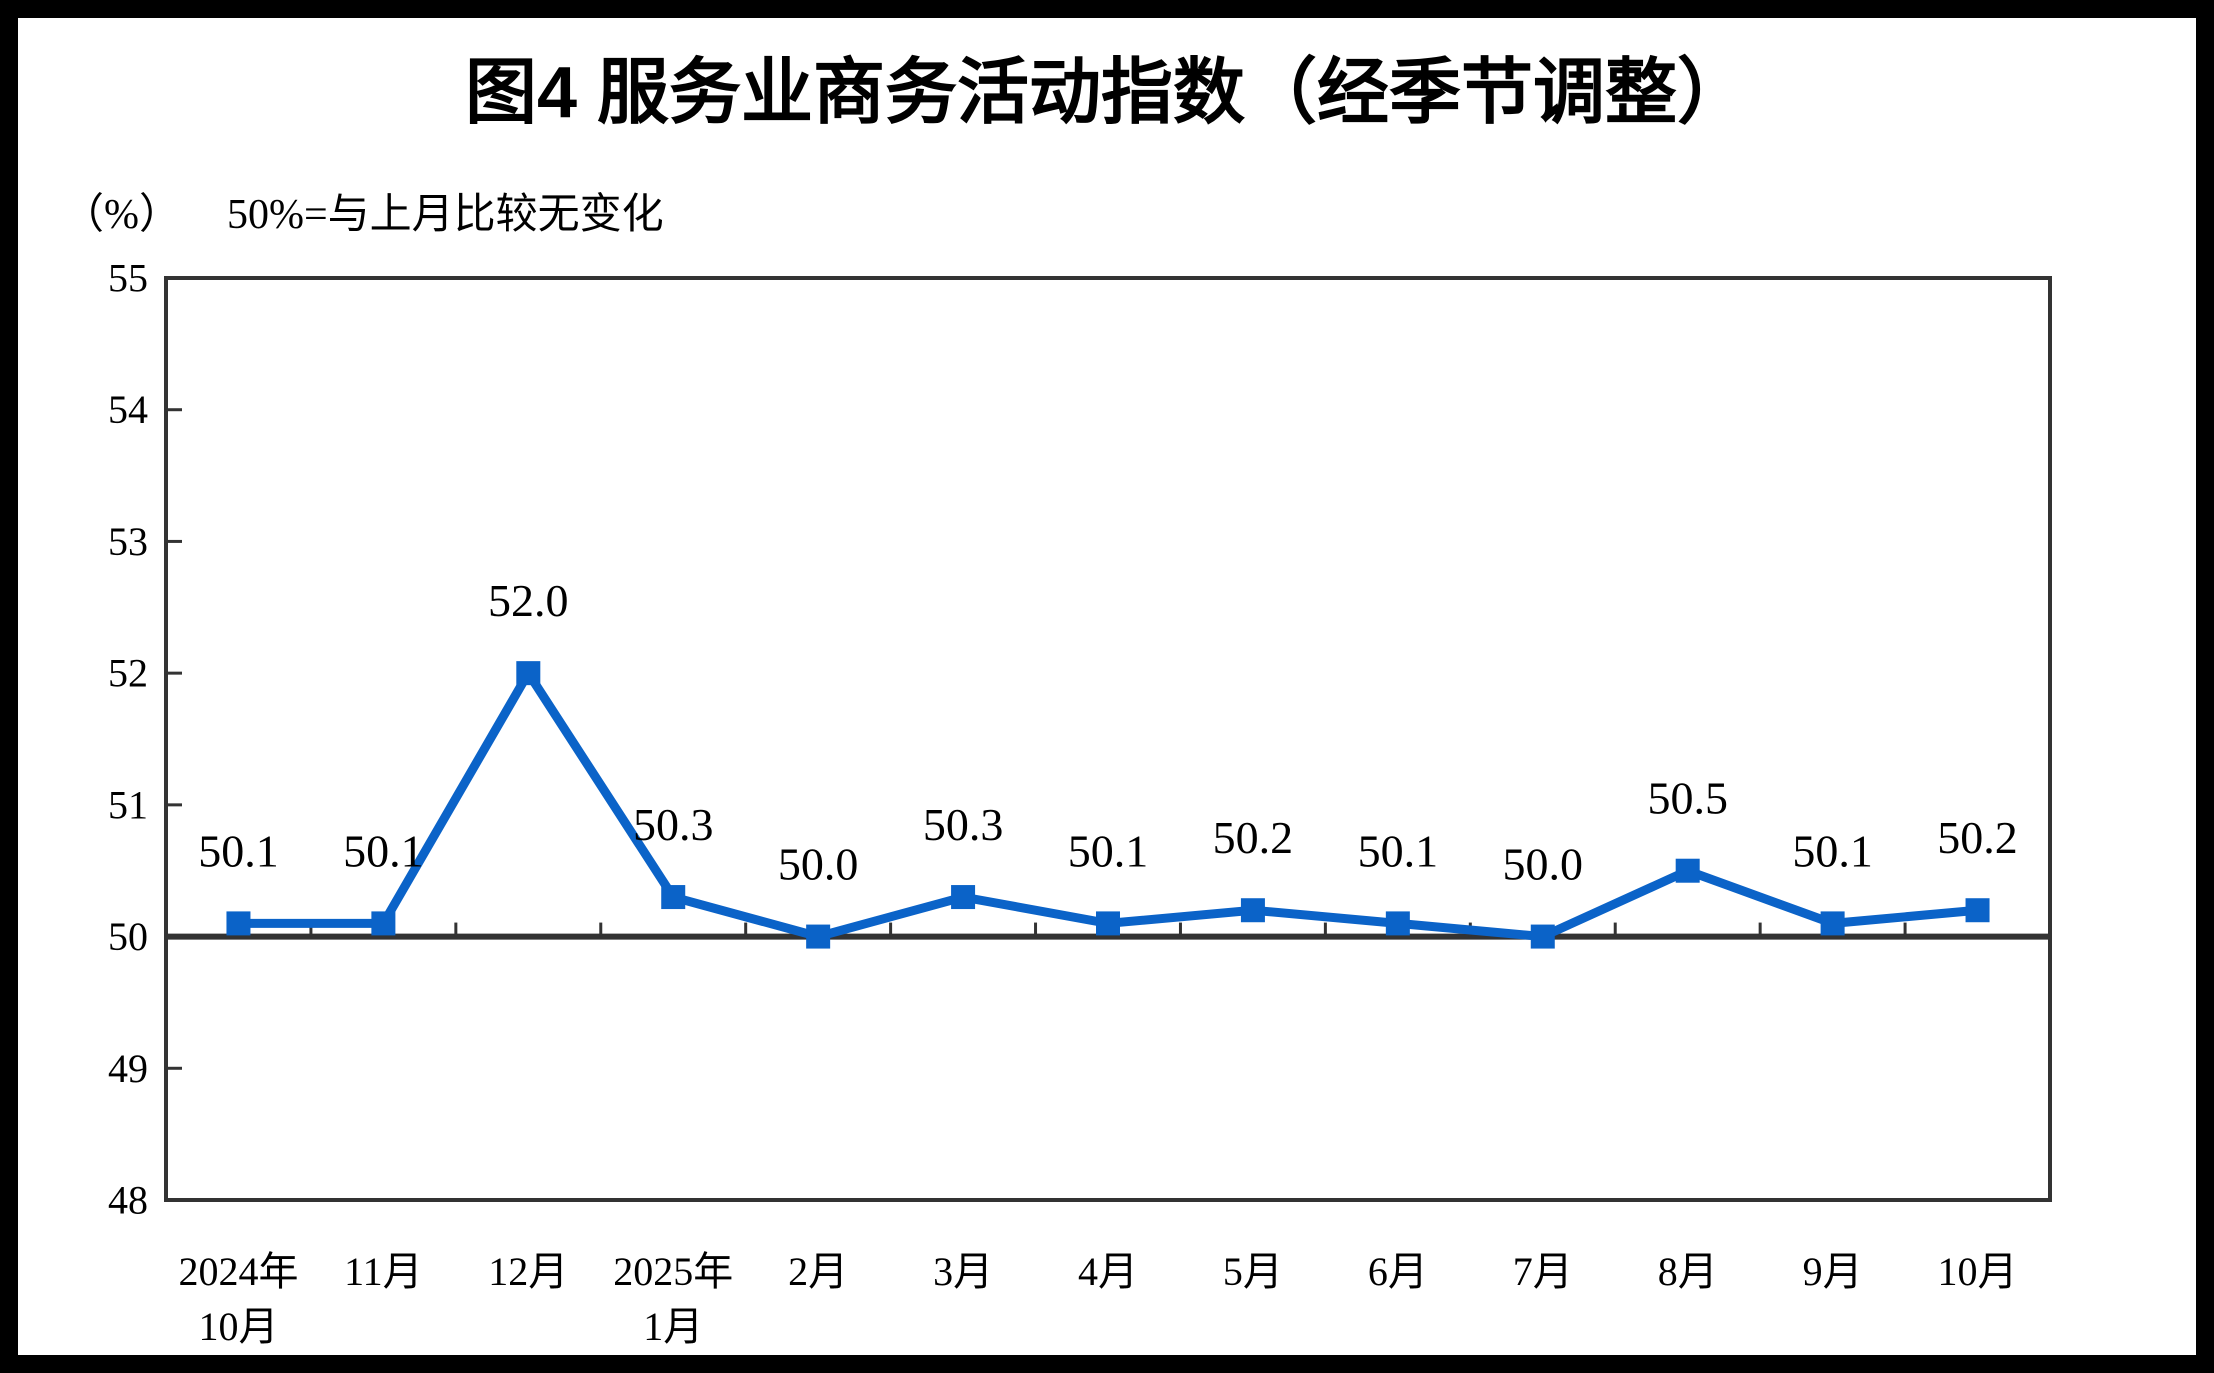 The height and width of the screenshot is (1373, 2214). I want to click on y-axis-label: 49, so click(128, 1068).